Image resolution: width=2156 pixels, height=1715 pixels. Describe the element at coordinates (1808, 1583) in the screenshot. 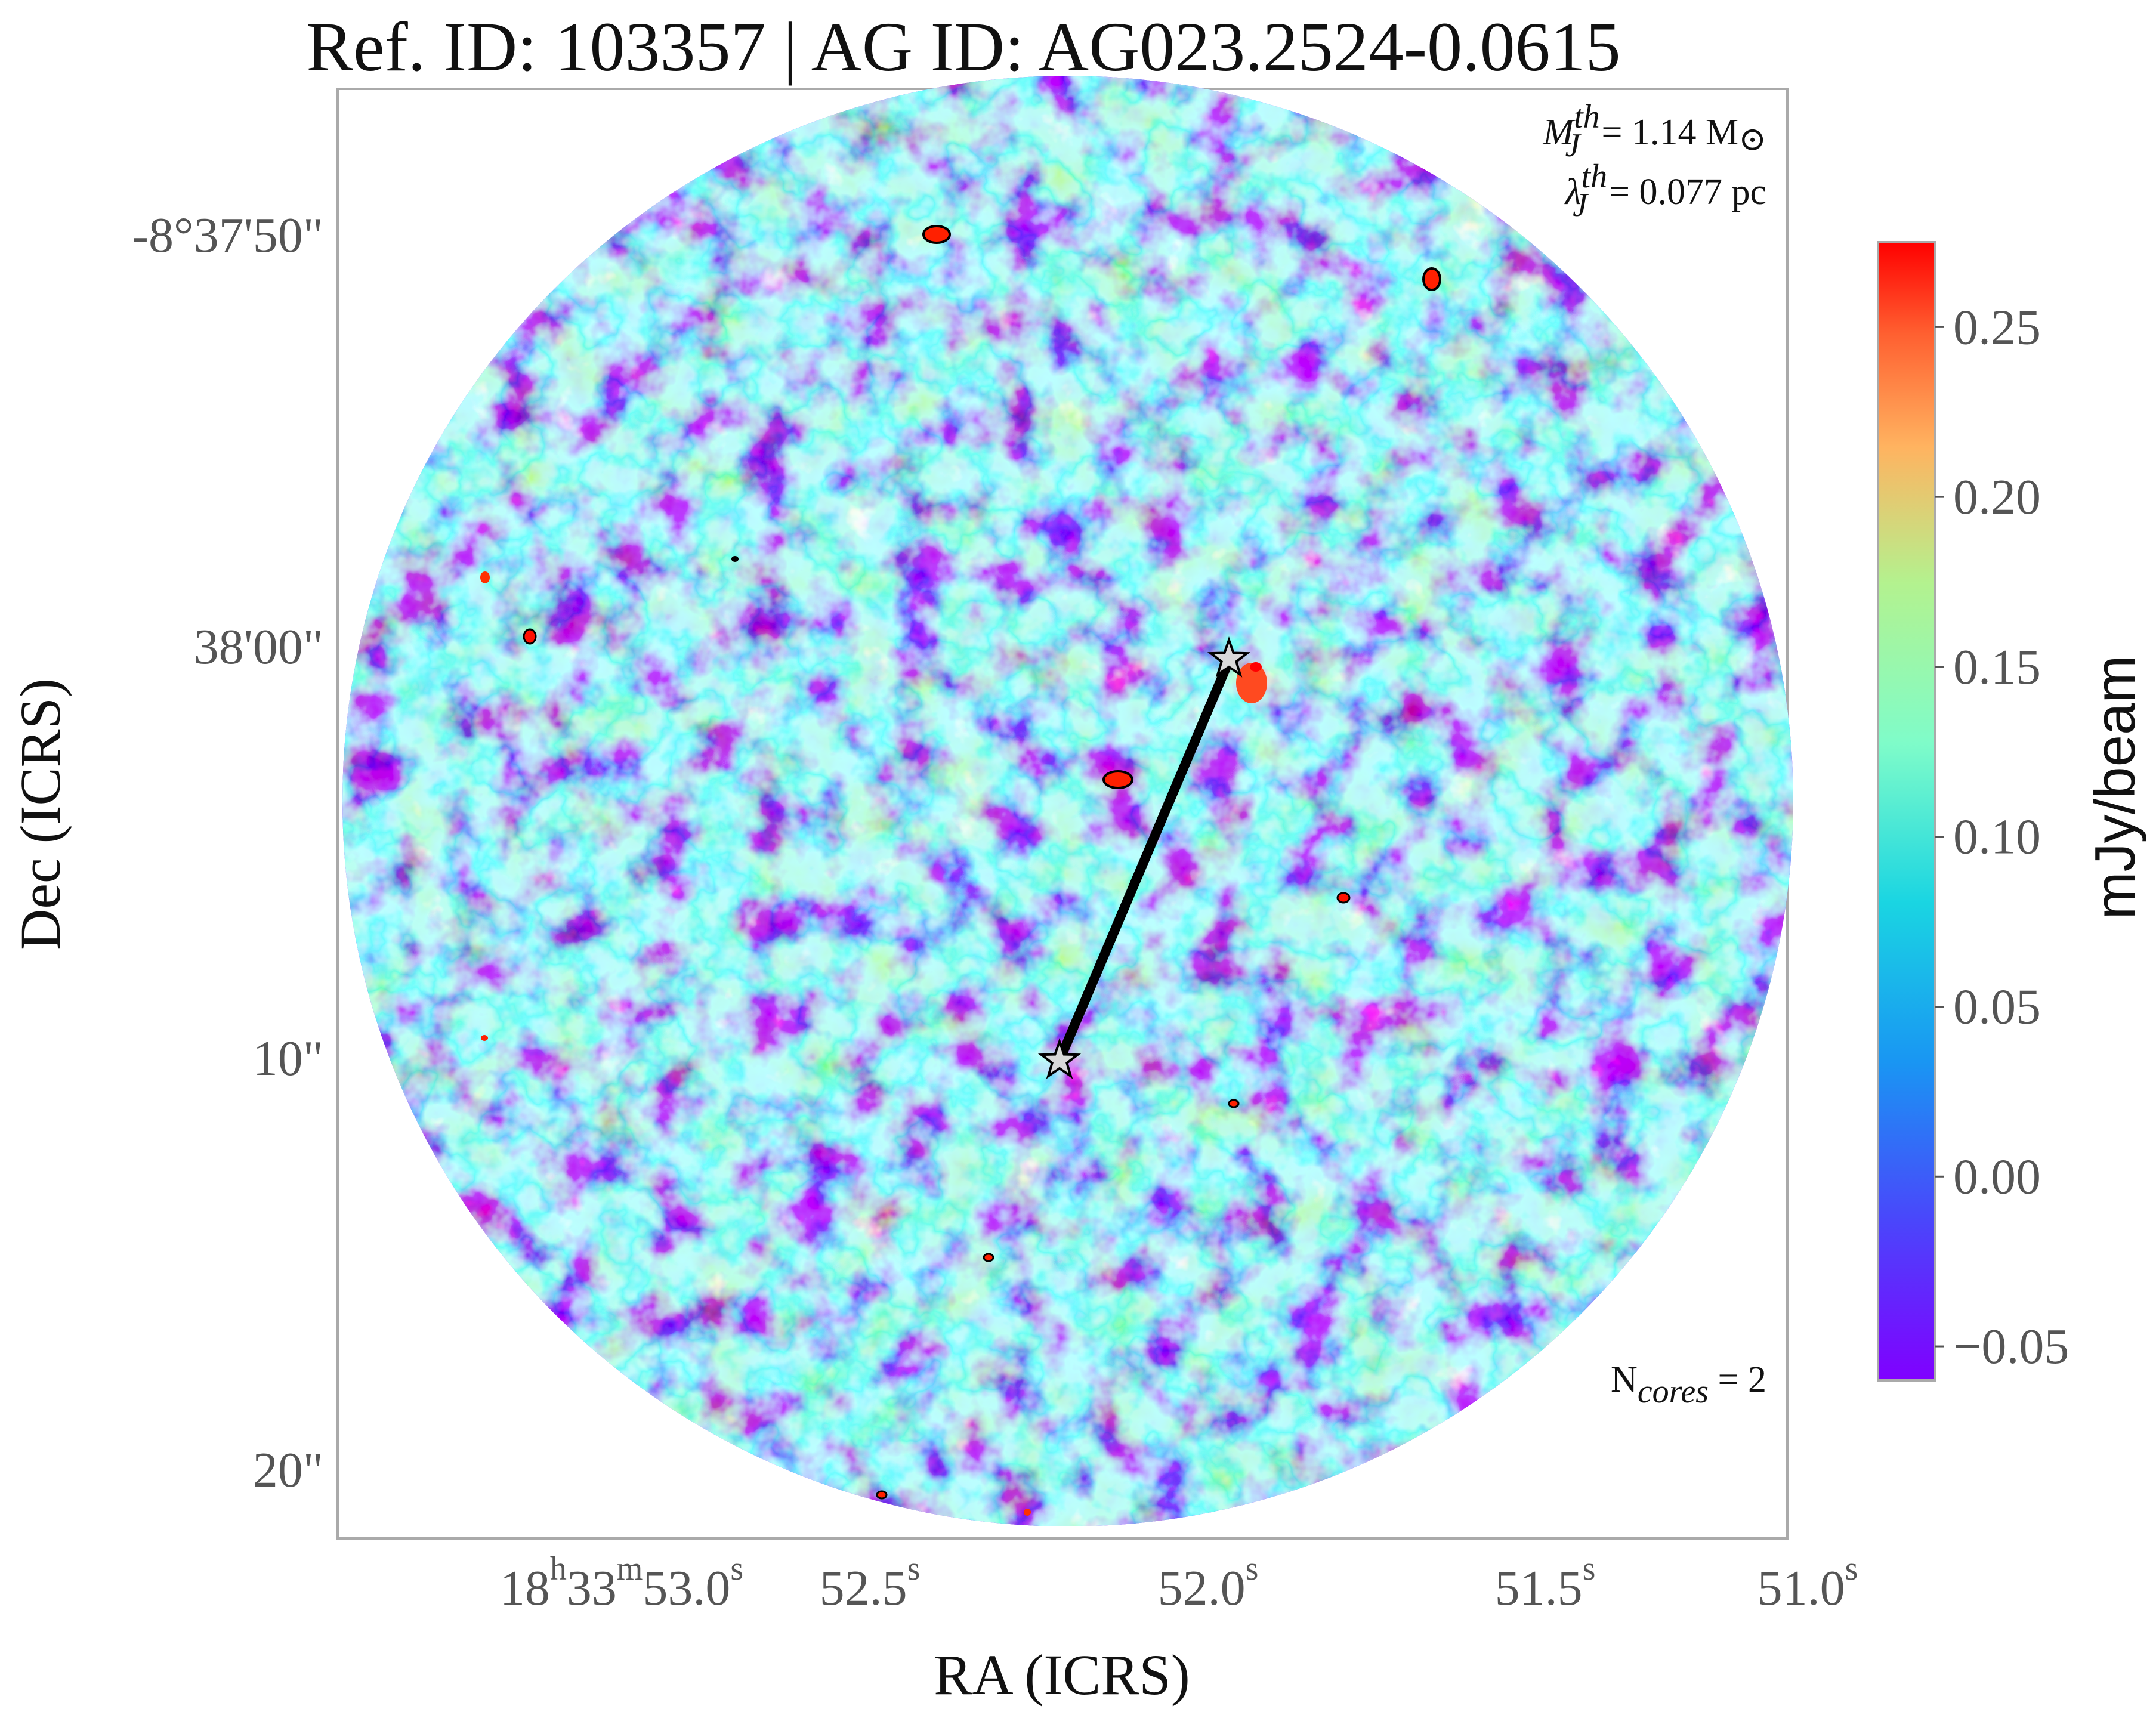

I see `x-tick-label: 51.0s` at that location.